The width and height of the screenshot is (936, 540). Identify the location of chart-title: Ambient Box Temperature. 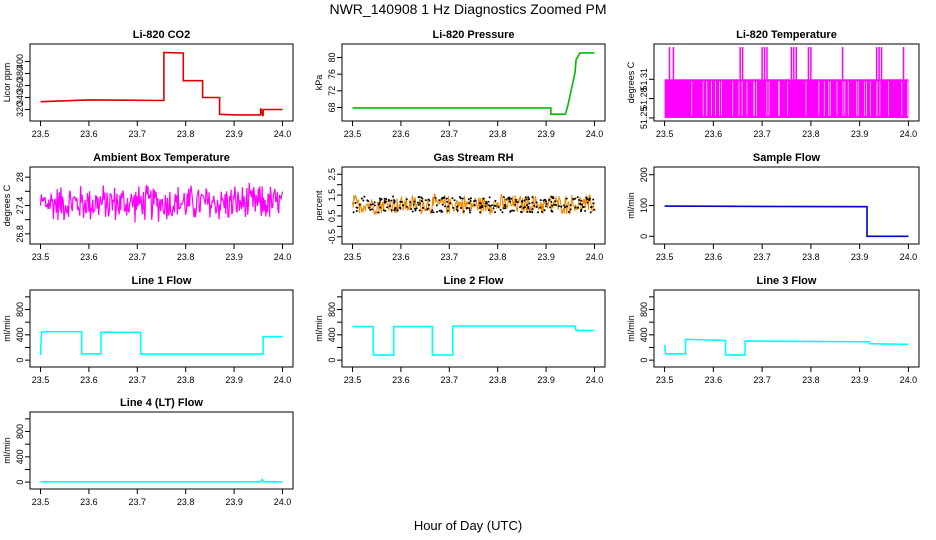
(161, 158).